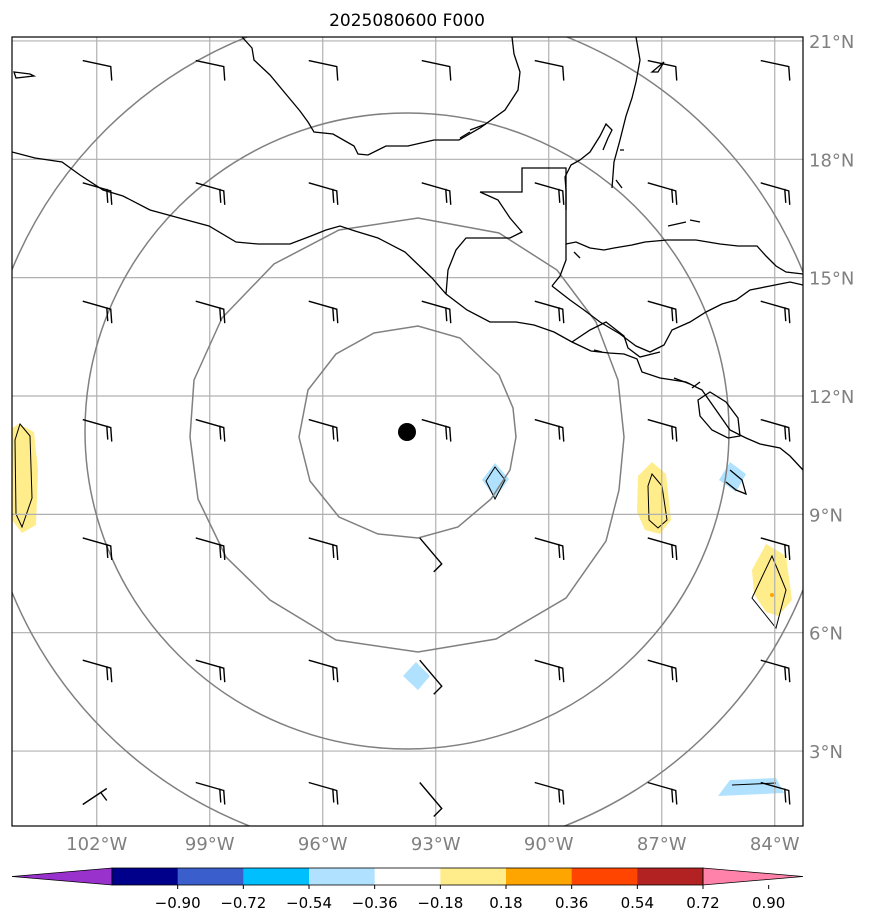 The width and height of the screenshot is (873, 924). Describe the element at coordinates (25, 478) in the screenshot. I see `positive-blob-west` at that location.